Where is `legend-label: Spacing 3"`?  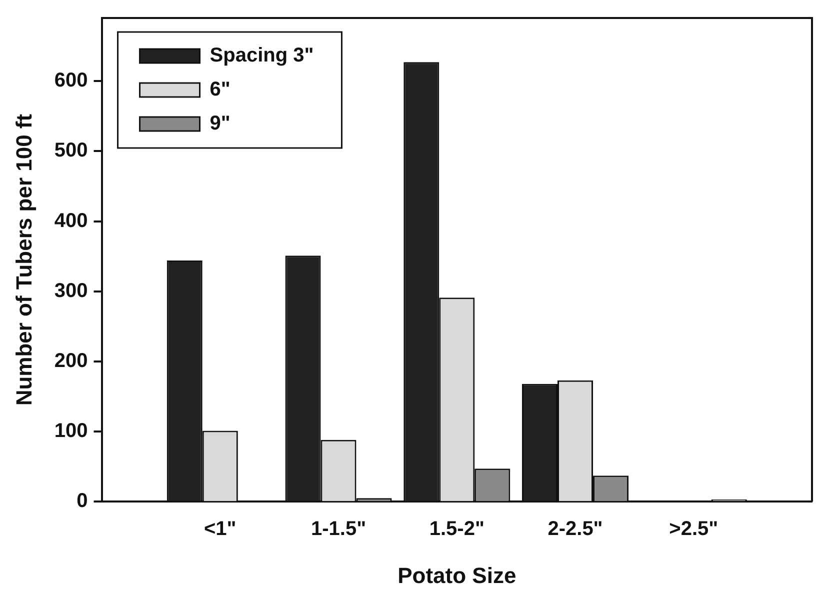 legend-label: Spacing 3" is located at coordinates (262, 55).